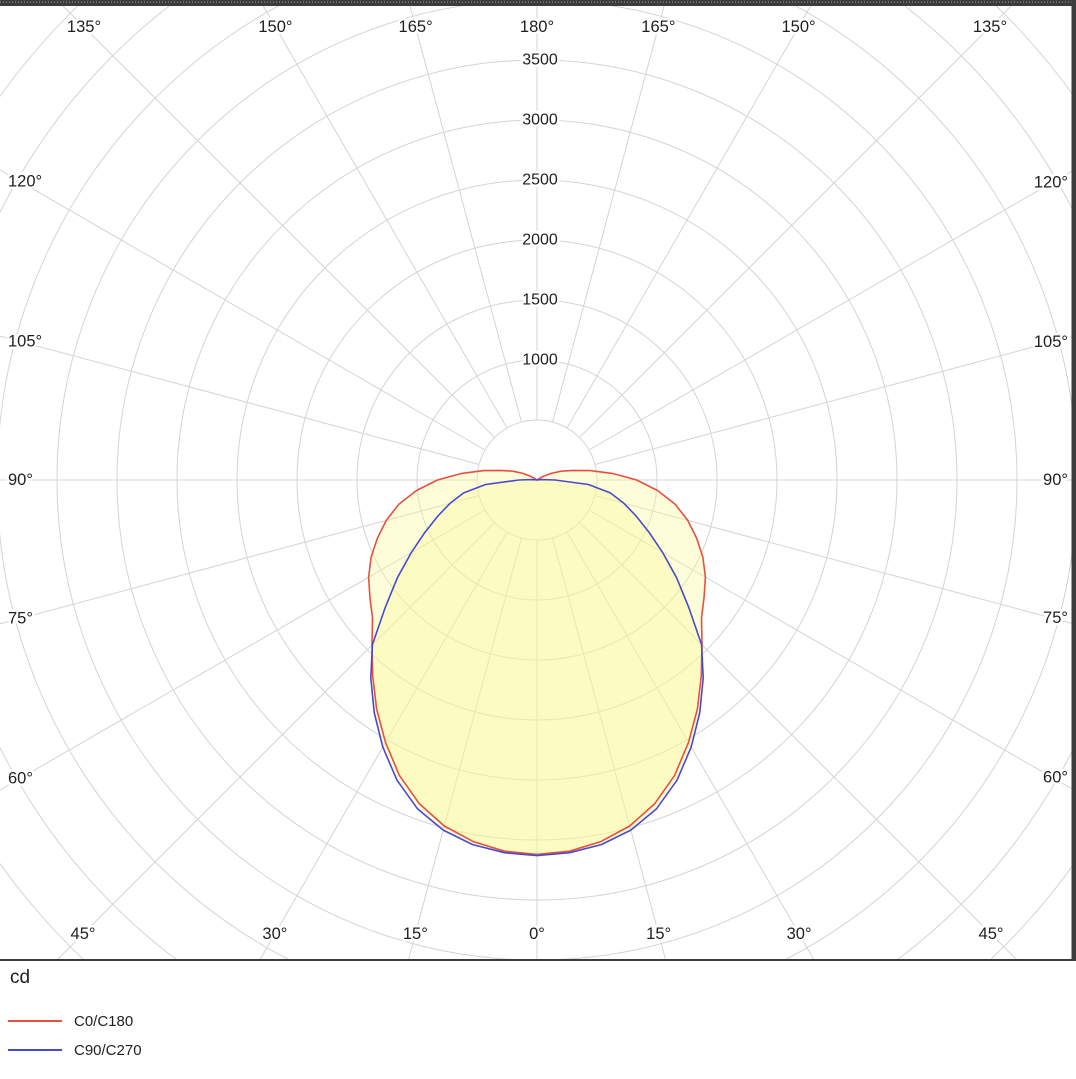  Describe the element at coordinates (537, 667) in the screenshot. I see `series-curve-c90-c270` at that location.